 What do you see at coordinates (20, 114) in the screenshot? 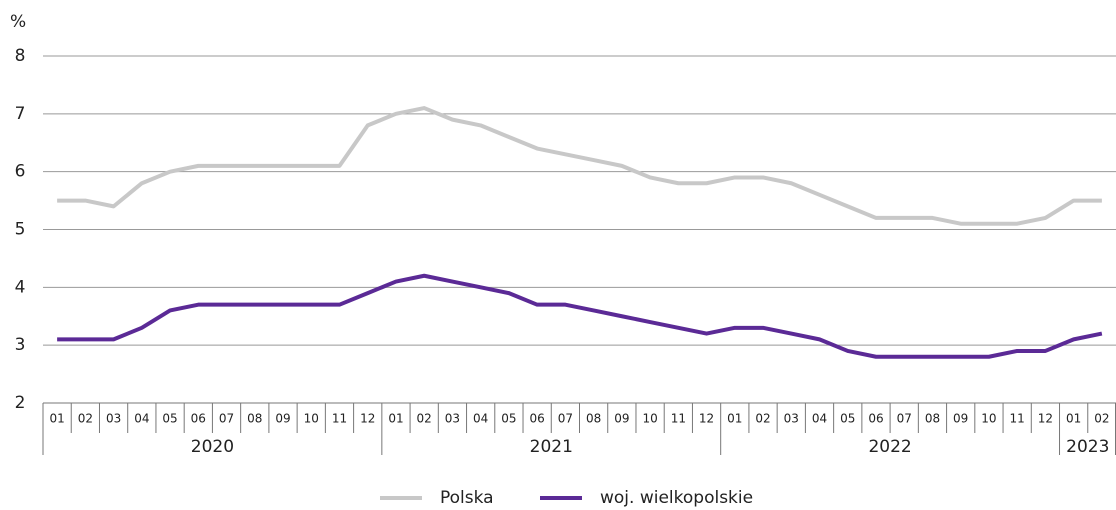
I see `y-tick-label: 7` at bounding box center [20, 114].